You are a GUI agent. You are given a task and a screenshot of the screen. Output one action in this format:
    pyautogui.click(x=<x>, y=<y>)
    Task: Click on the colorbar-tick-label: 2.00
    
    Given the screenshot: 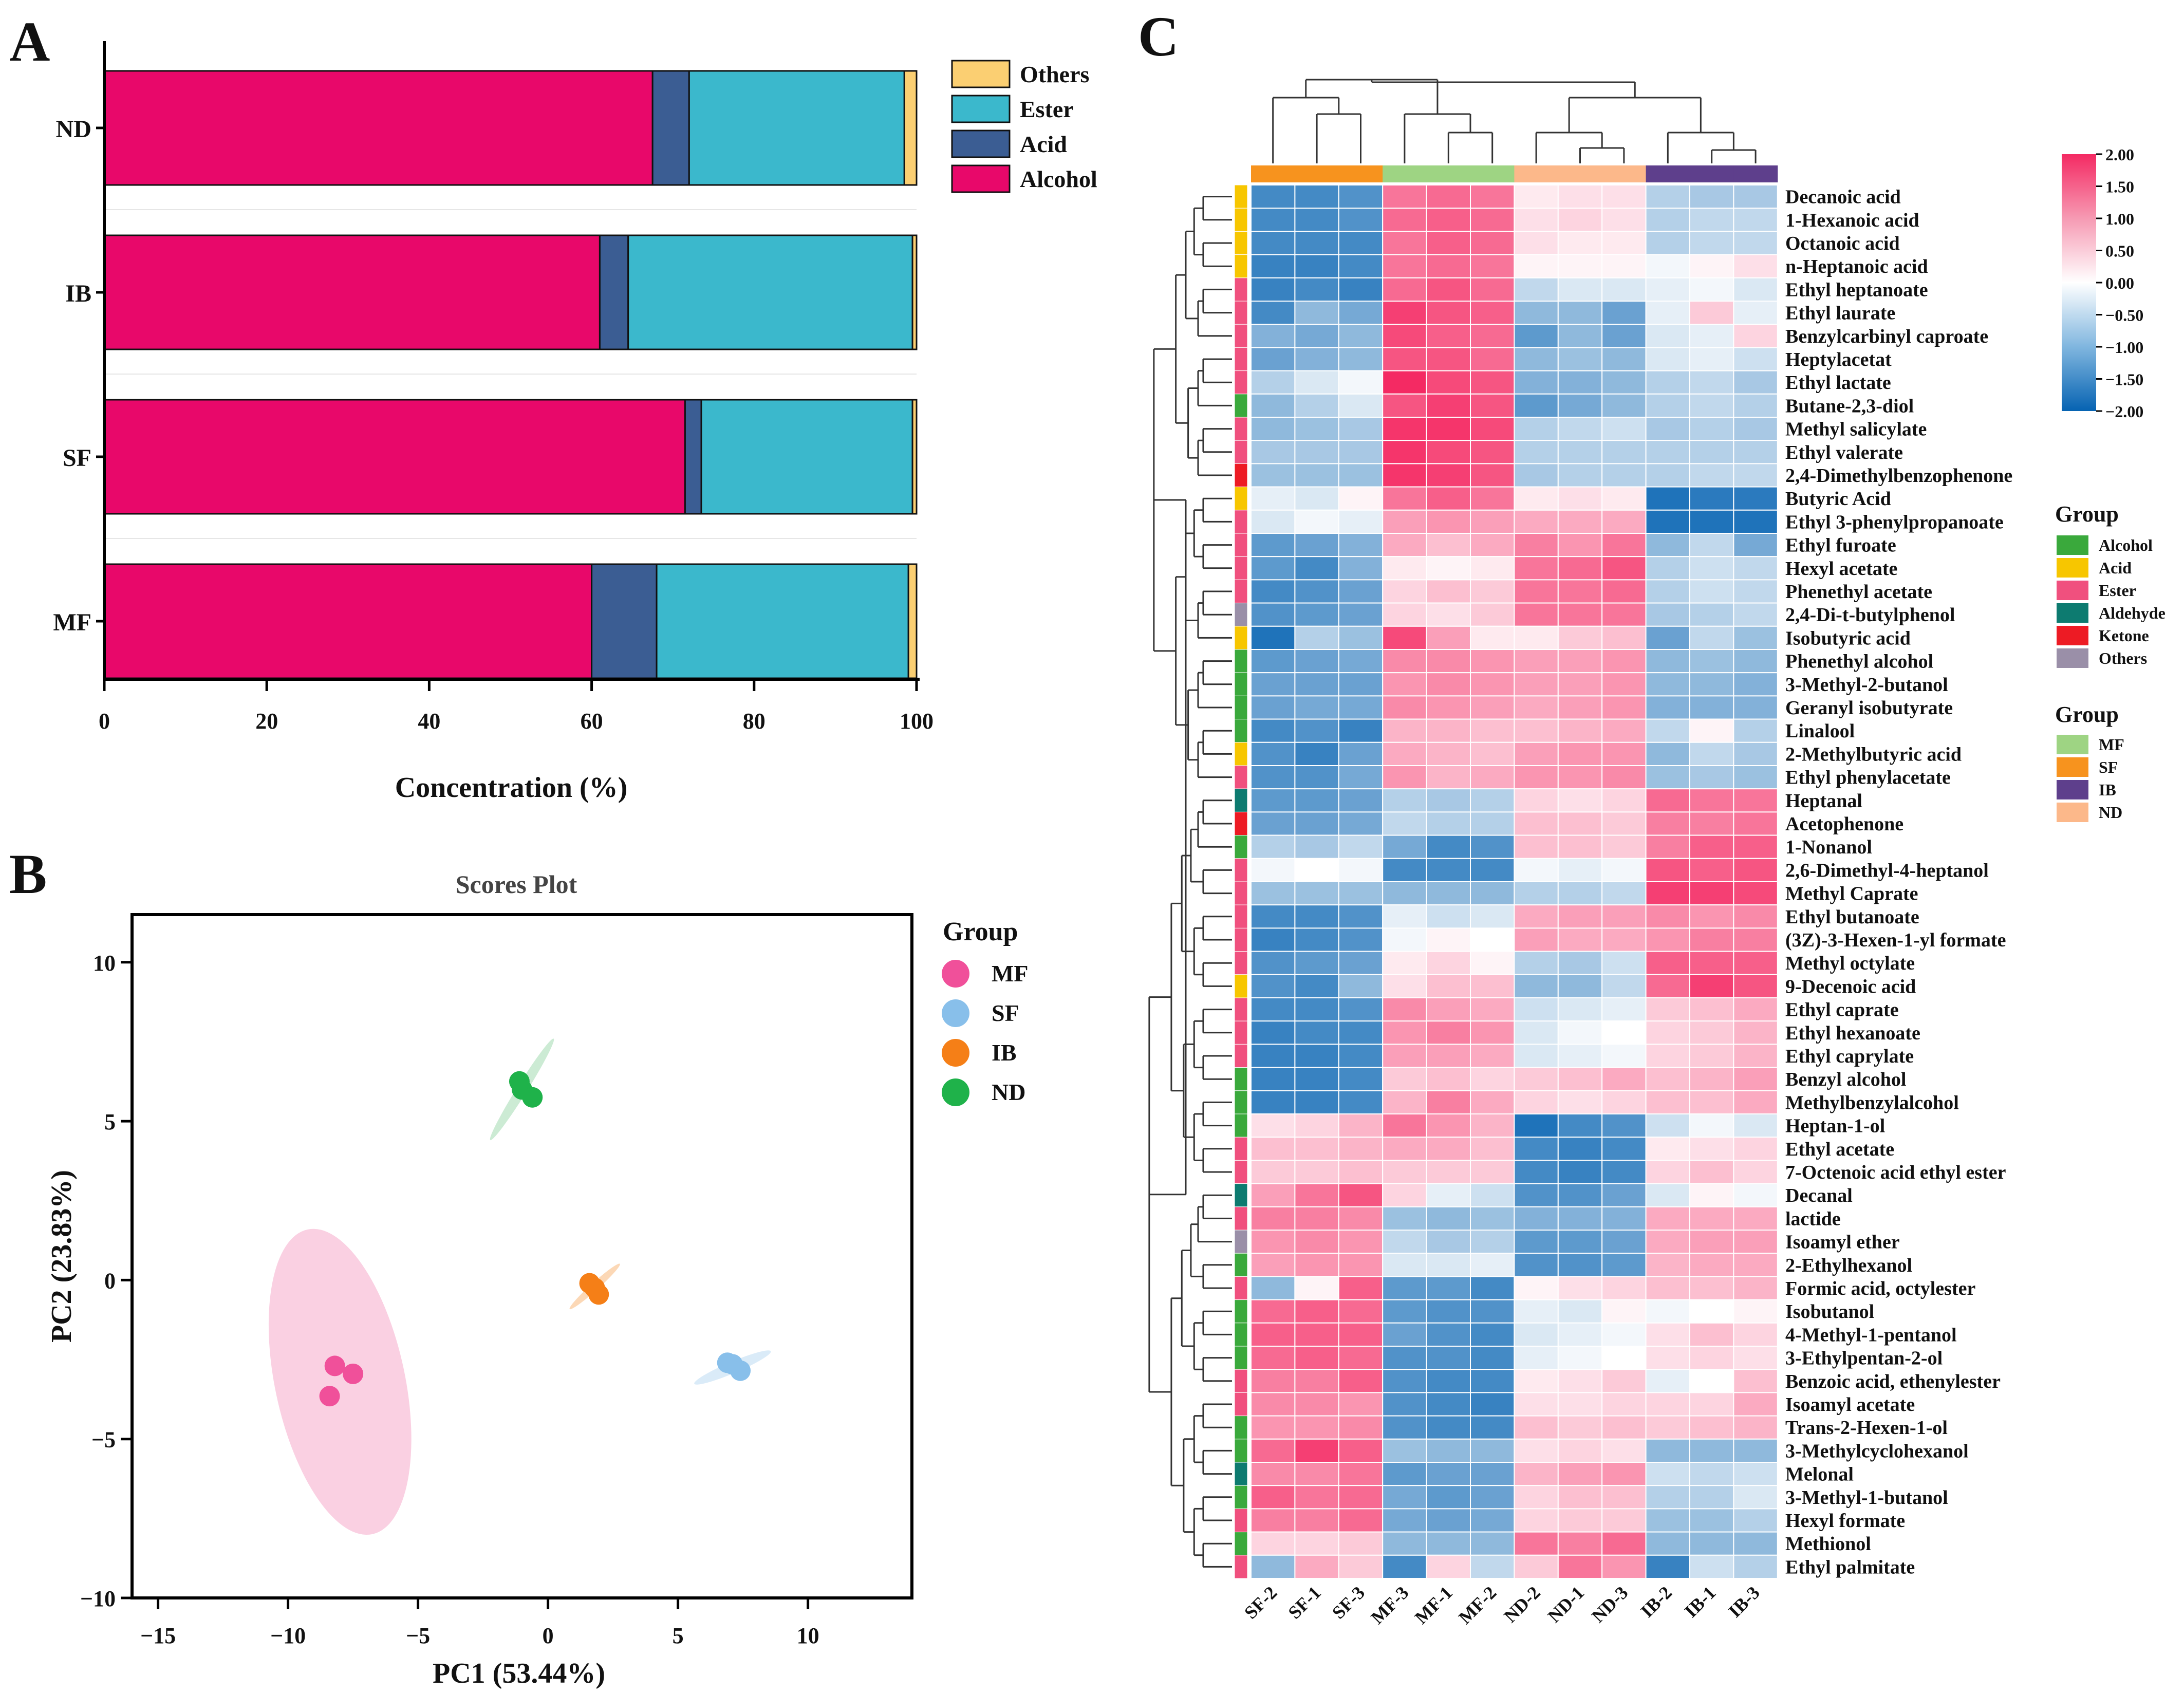 What is the action you would take?
    pyautogui.click(x=2119, y=154)
    